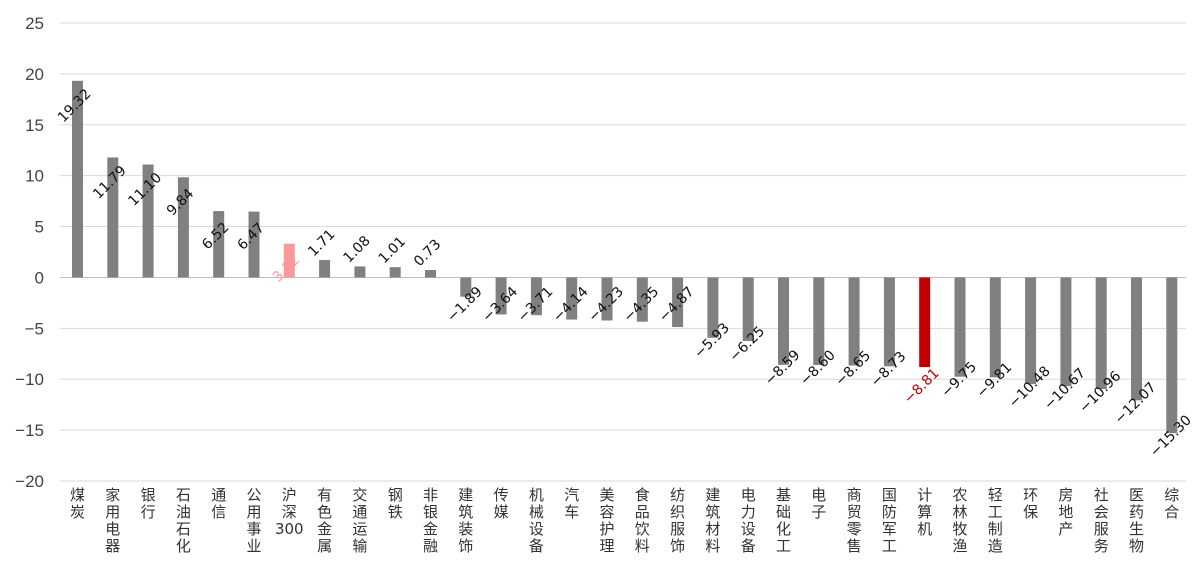 This screenshot has width=1192, height=561. What do you see at coordinates (783, 520) in the screenshot?
I see `category-label: 基础化工` at bounding box center [783, 520].